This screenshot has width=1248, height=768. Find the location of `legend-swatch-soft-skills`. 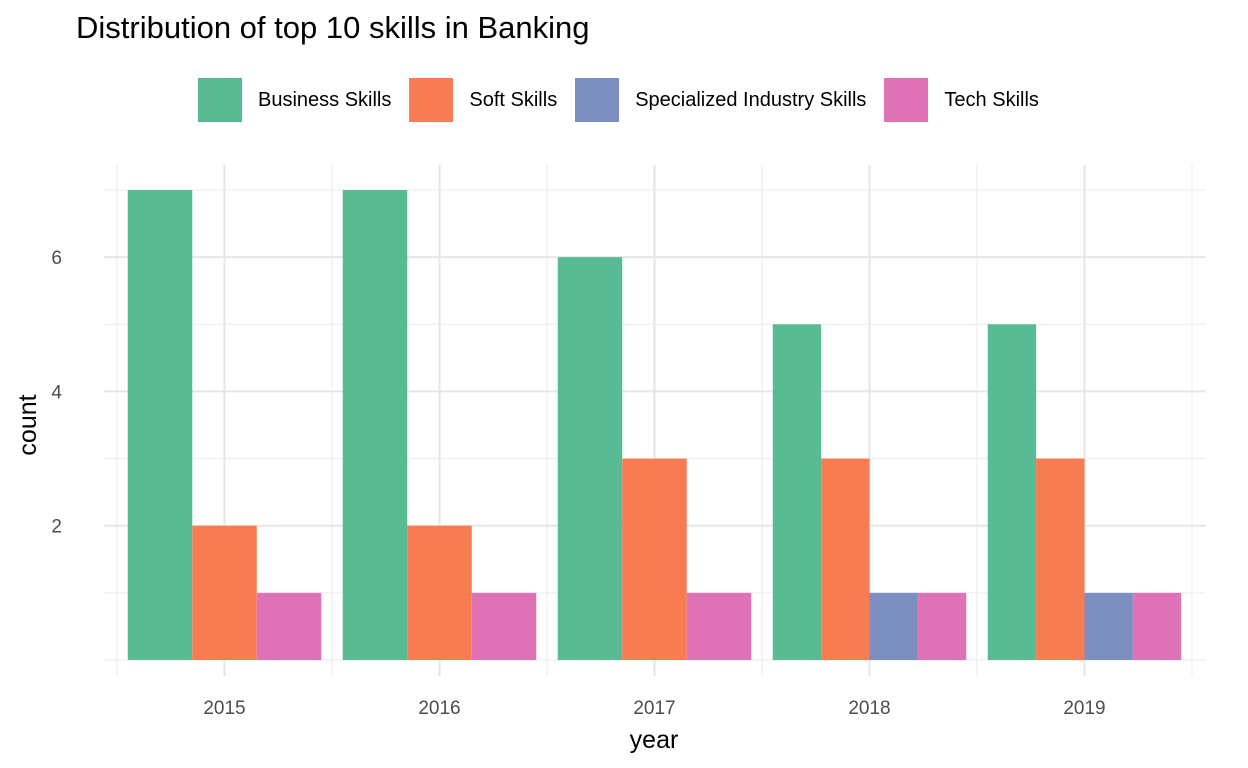

legend-swatch-soft-skills is located at coordinates (431, 100).